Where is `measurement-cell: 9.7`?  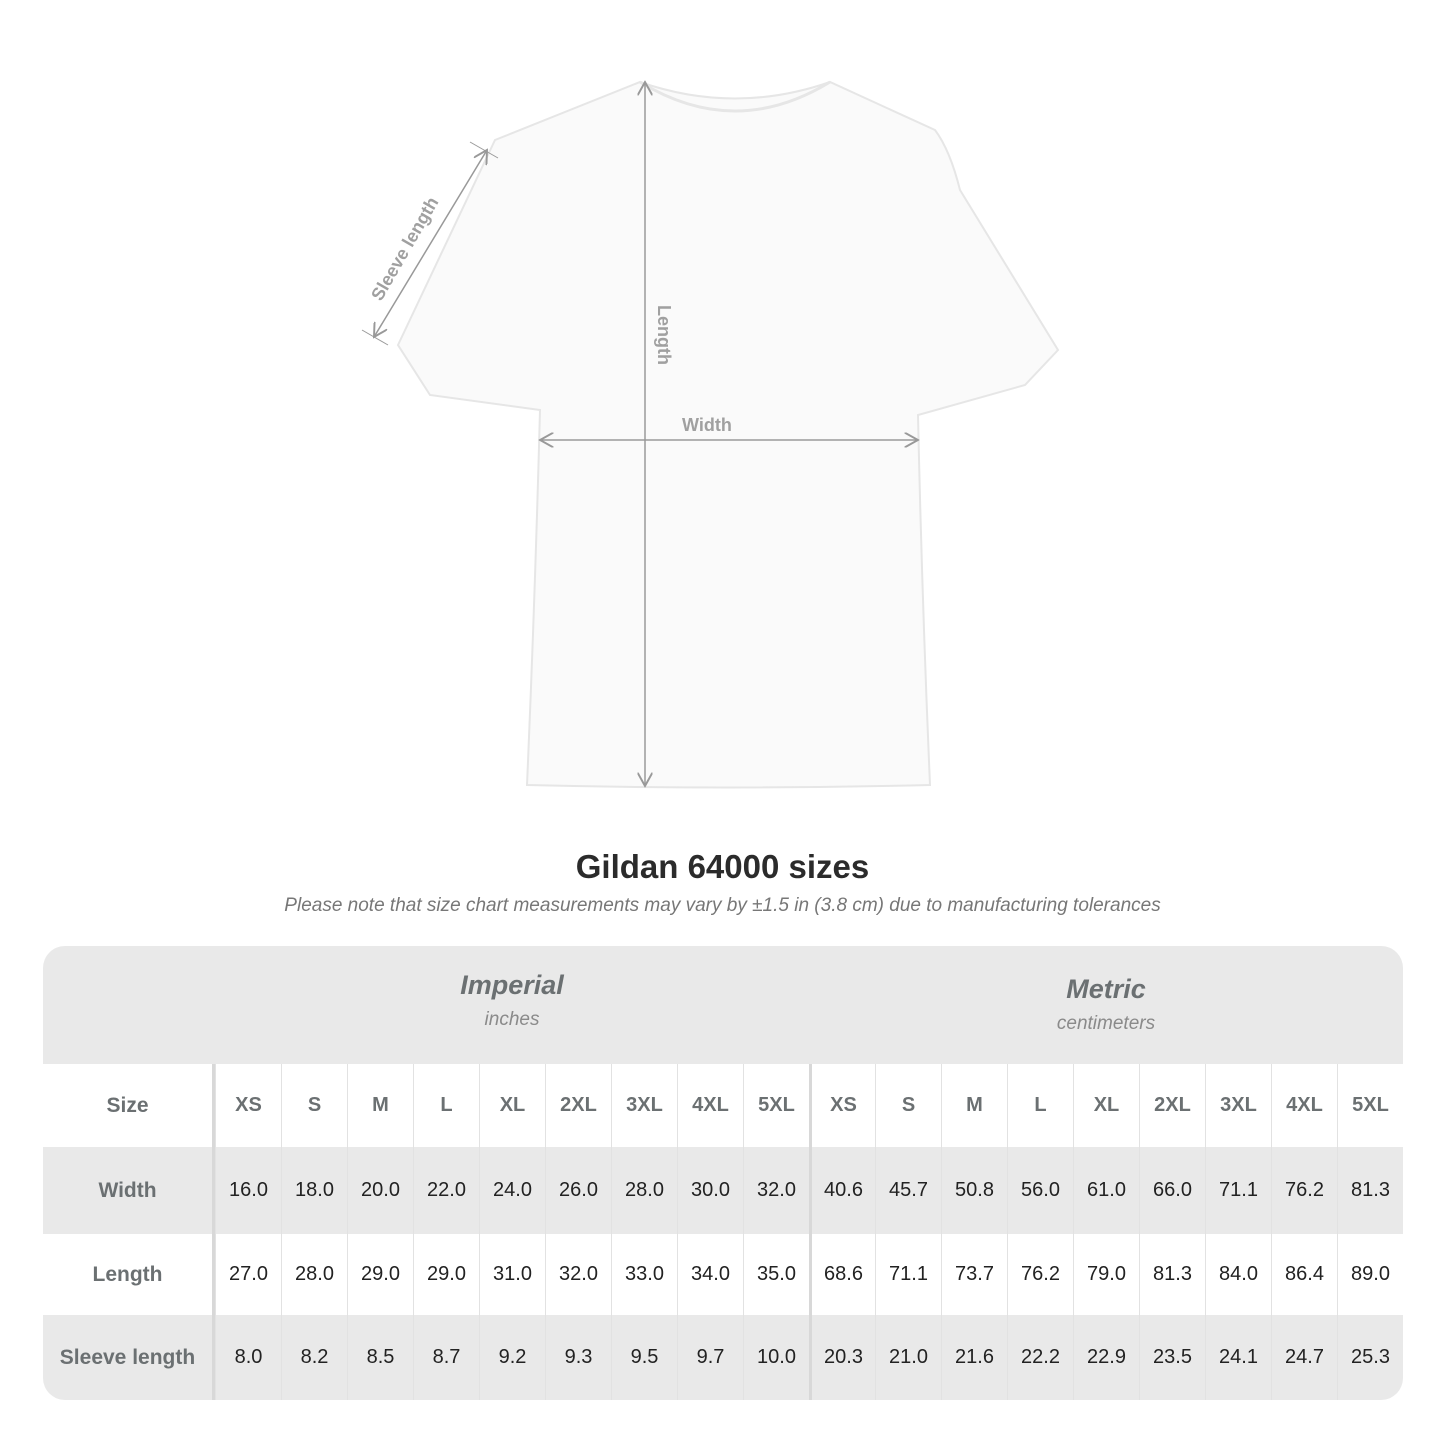
measurement-cell: 9.7 is located at coordinates (710, 1357).